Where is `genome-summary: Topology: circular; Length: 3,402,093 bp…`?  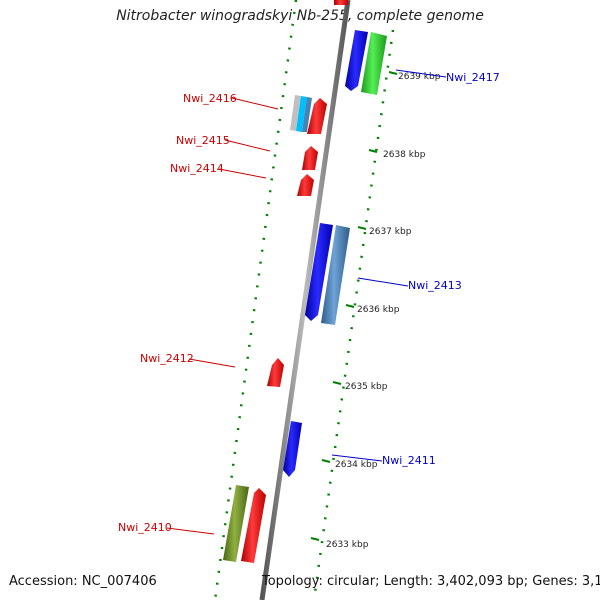 genome-summary: Topology: circular; Length: 3,402,093 bp… is located at coordinates (431, 581).